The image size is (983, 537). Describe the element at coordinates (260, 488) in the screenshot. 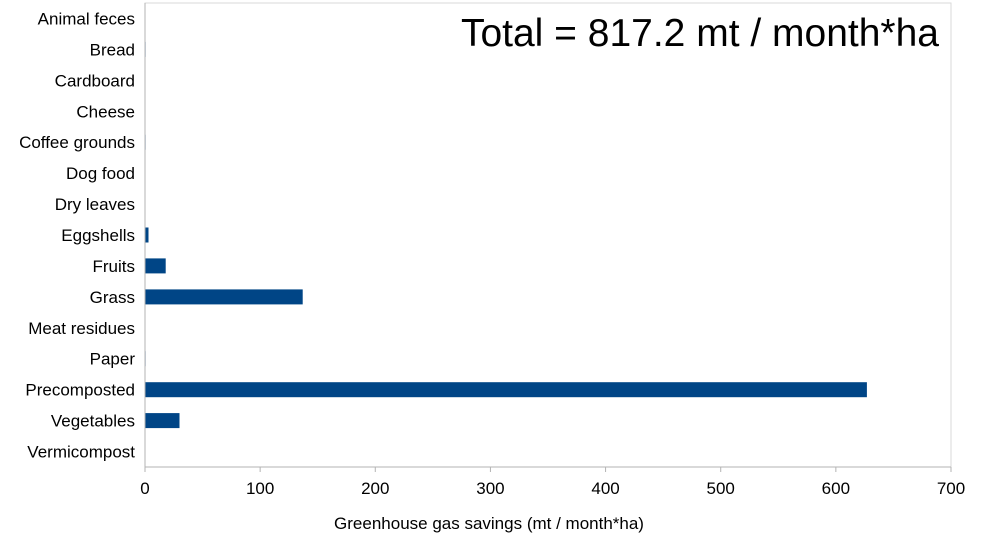

I see `x-tick-label: 100` at that location.